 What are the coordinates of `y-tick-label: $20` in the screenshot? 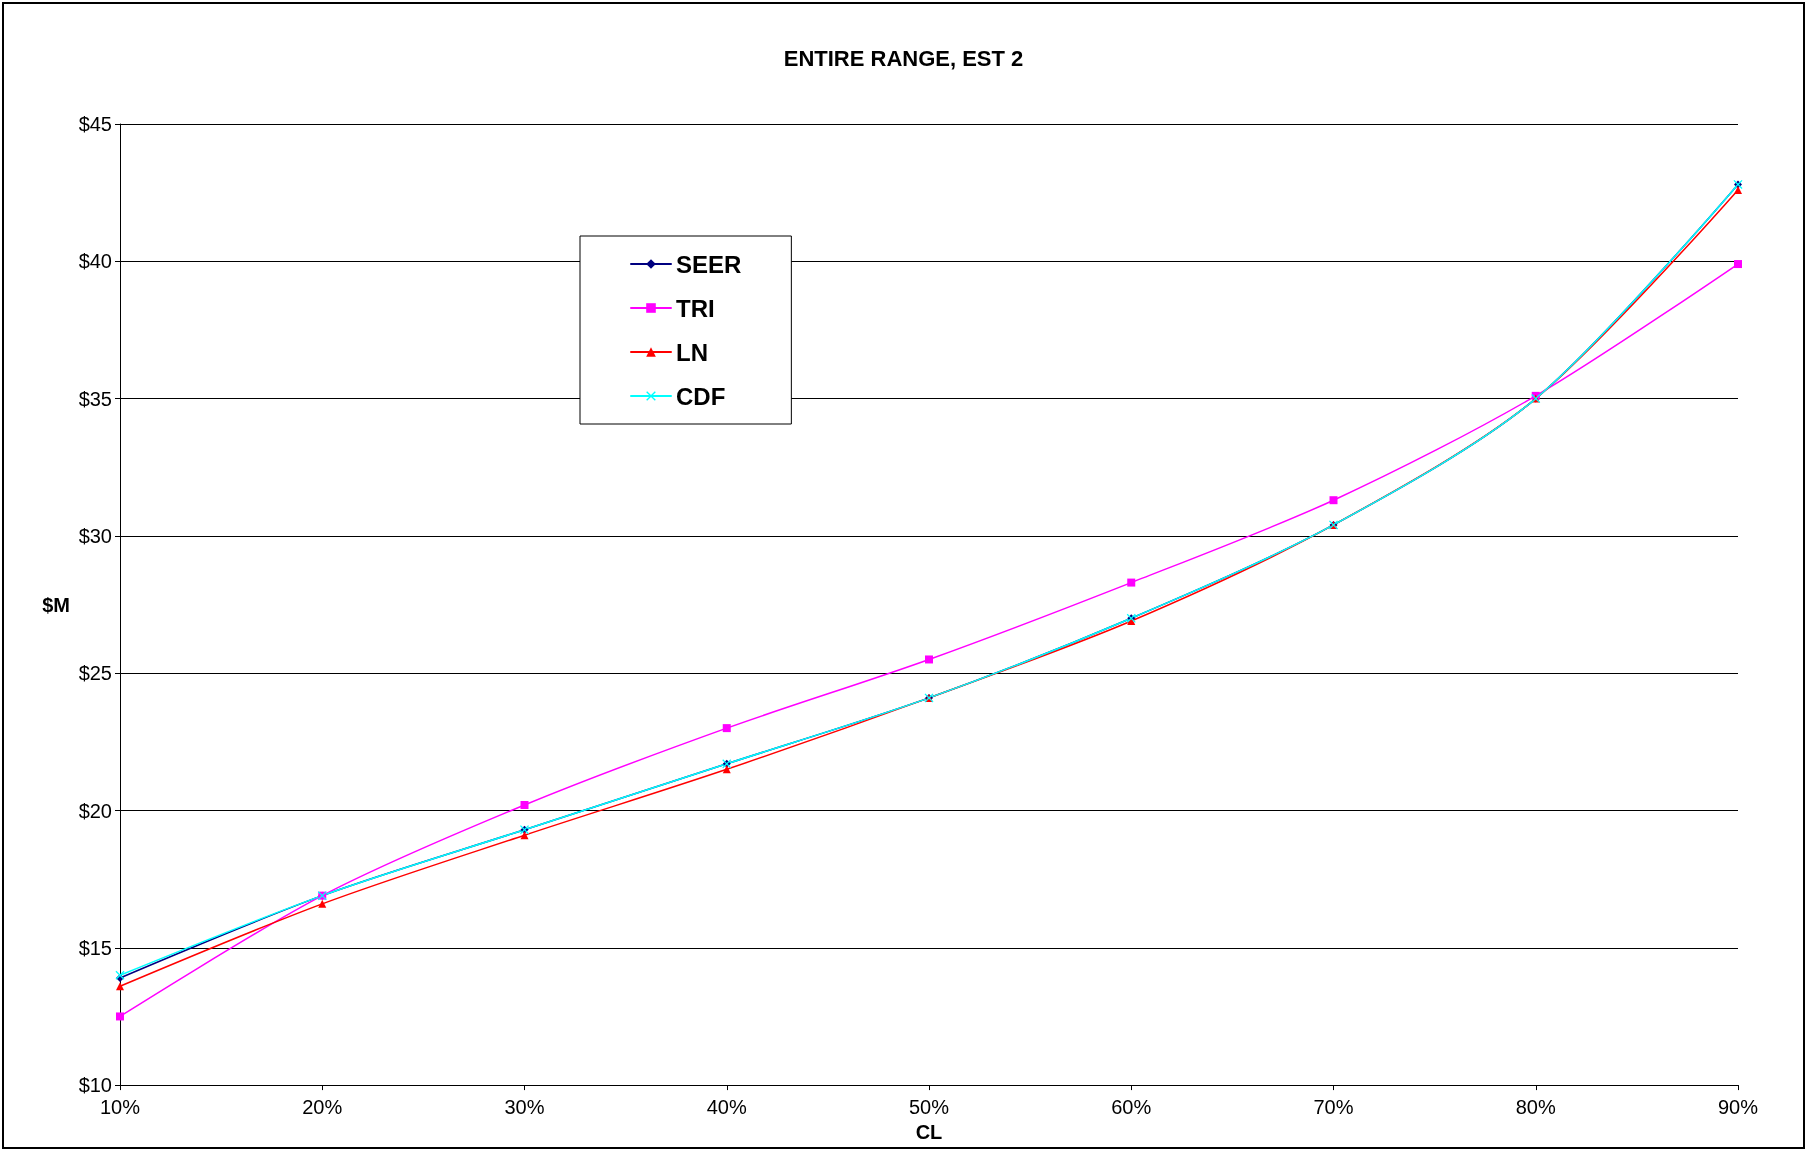 It's located at (95, 810).